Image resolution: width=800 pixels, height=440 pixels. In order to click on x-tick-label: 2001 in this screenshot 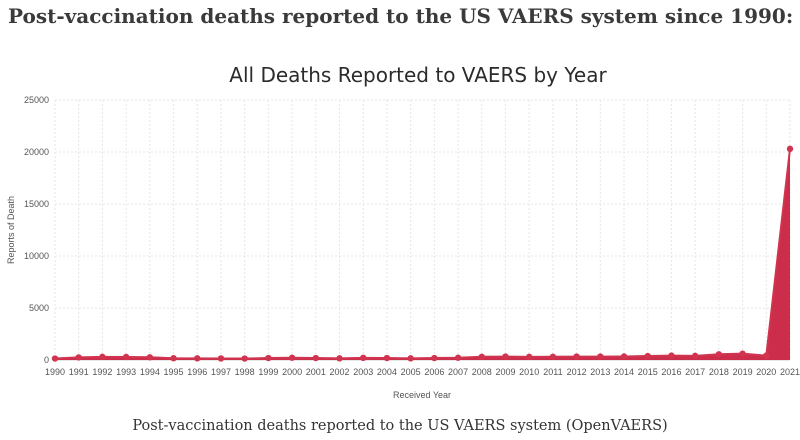, I will do `click(316, 372)`.